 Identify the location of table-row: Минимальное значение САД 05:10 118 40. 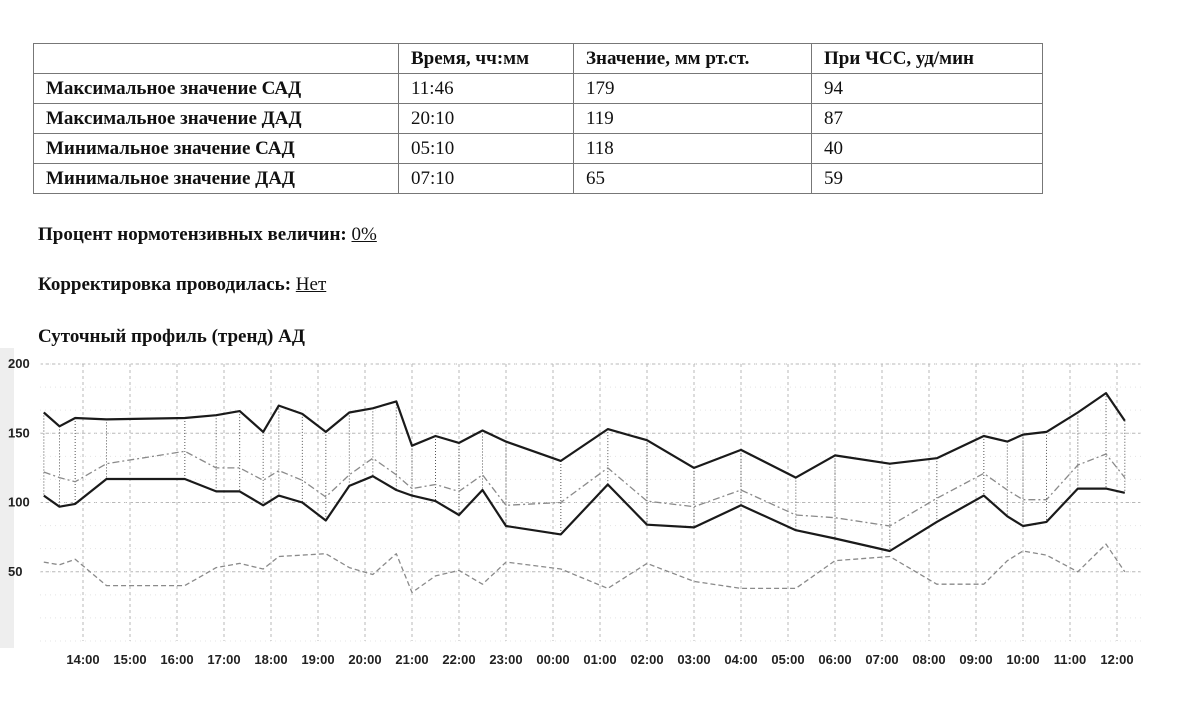
(538, 148).